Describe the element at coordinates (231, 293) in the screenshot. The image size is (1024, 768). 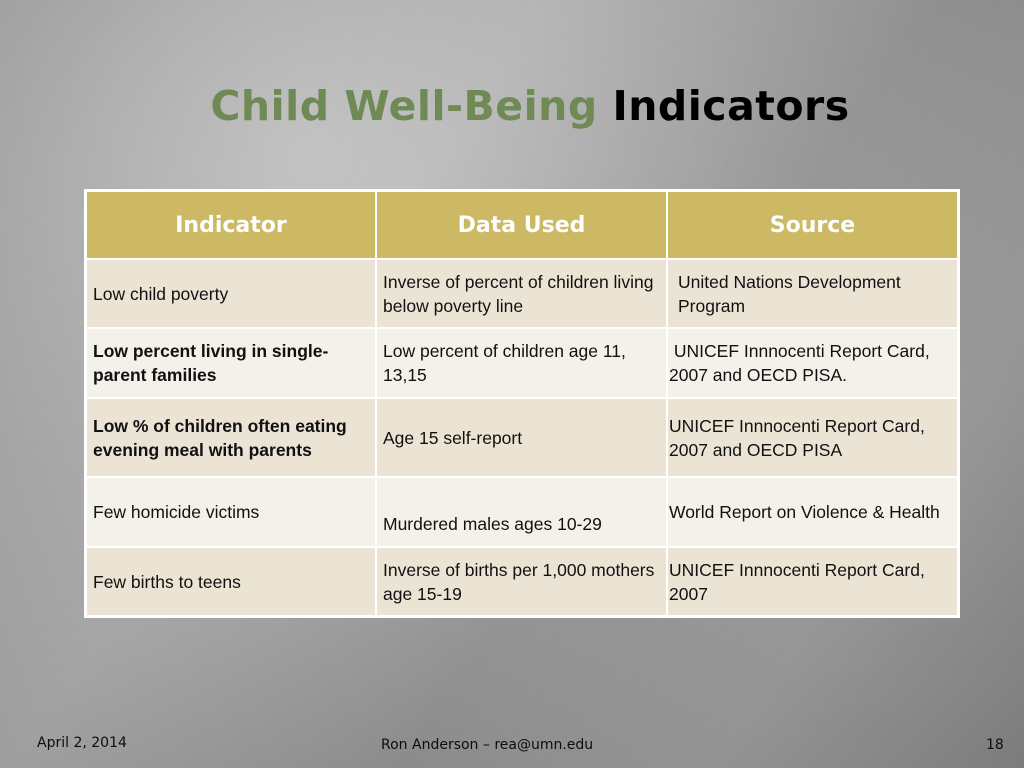
I see `cell-indicator: Low child poverty` at that location.